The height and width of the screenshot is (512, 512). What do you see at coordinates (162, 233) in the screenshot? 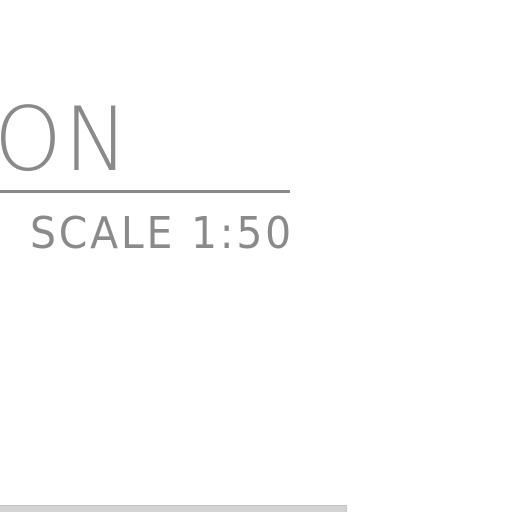
I see `scale-label: SCALE 1:50` at bounding box center [162, 233].